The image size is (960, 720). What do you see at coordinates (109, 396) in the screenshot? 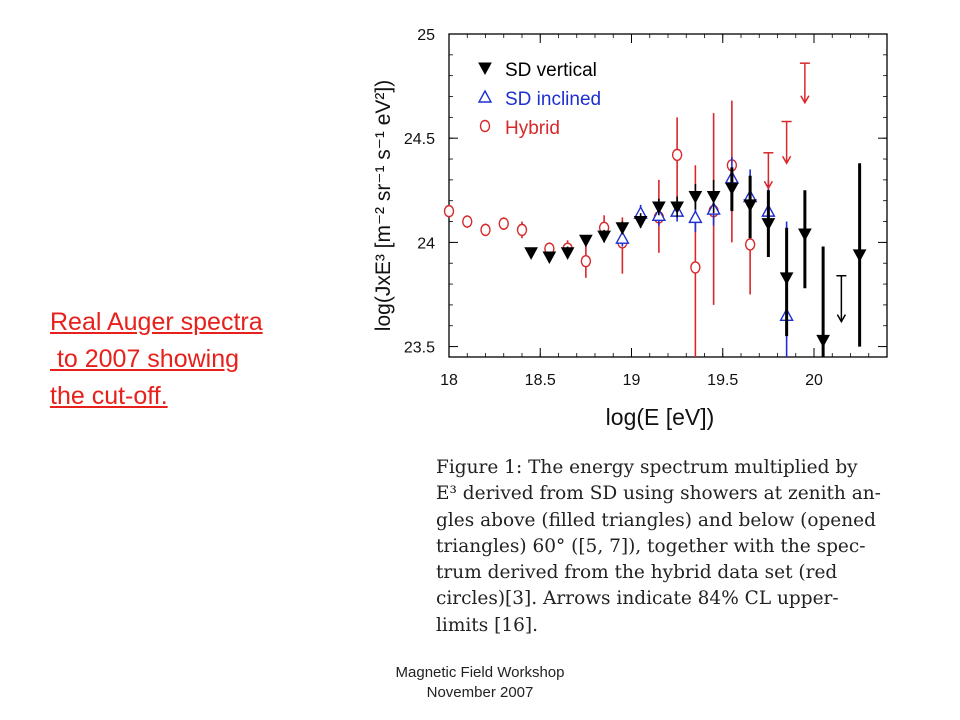
I see `slide-note-line-3: the cut-off.` at bounding box center [109, 396].